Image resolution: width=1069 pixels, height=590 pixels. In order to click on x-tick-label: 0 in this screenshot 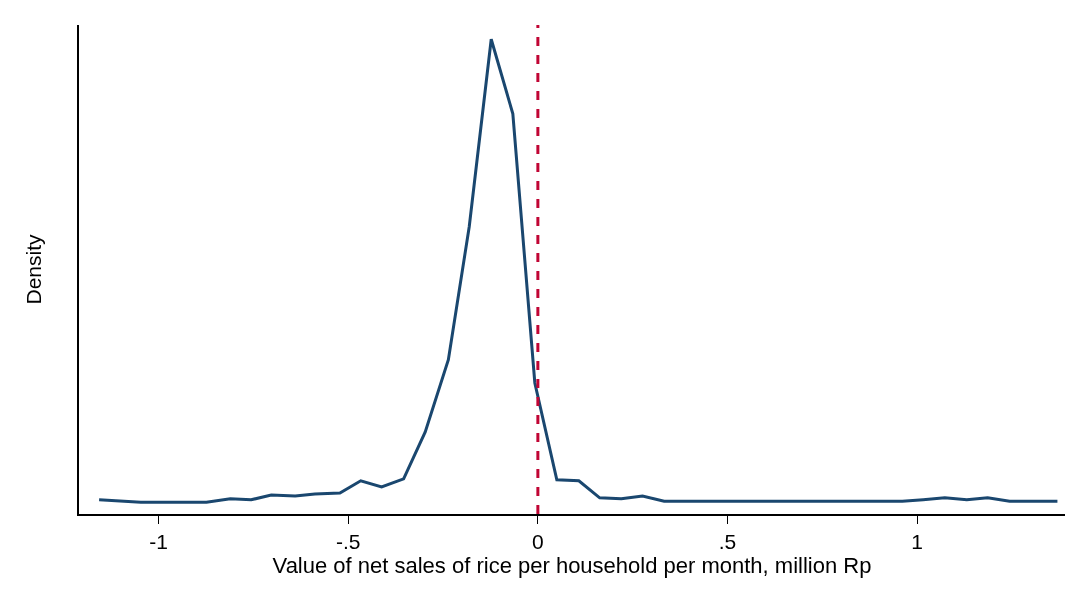, I will do `click(538, 541)`.